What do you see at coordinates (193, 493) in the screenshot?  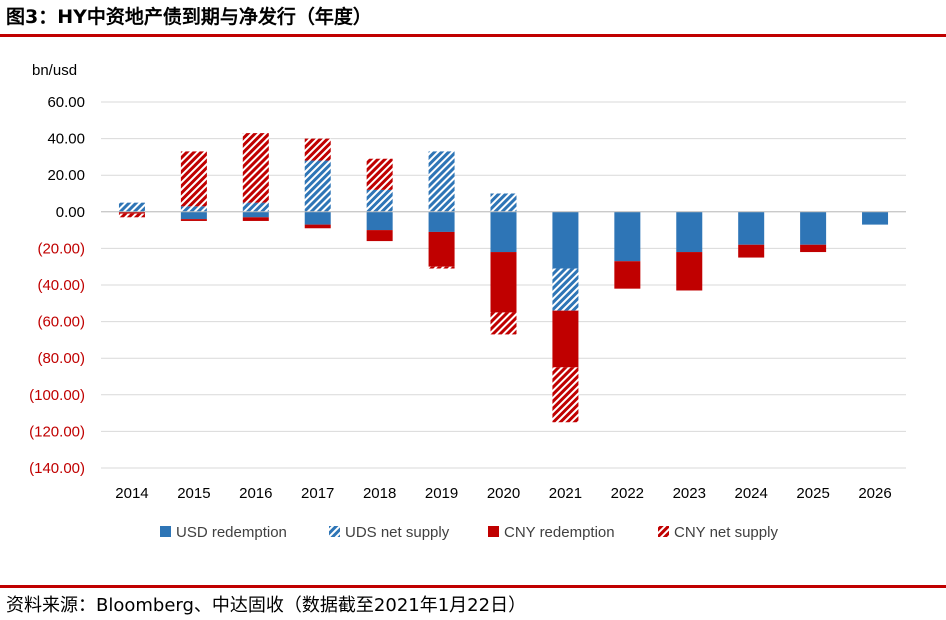 I see `x-tick-label: 2015` at bounding box center [193, 493].